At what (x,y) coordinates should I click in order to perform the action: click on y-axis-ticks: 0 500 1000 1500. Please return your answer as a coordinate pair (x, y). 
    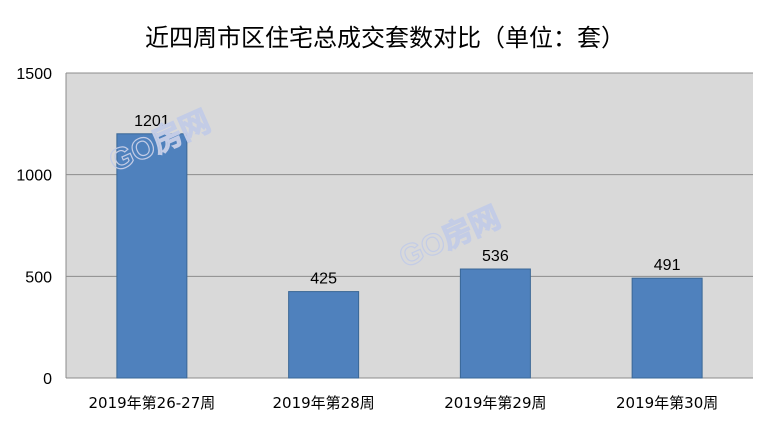
    Looking at the image, I should click on (34, 227).